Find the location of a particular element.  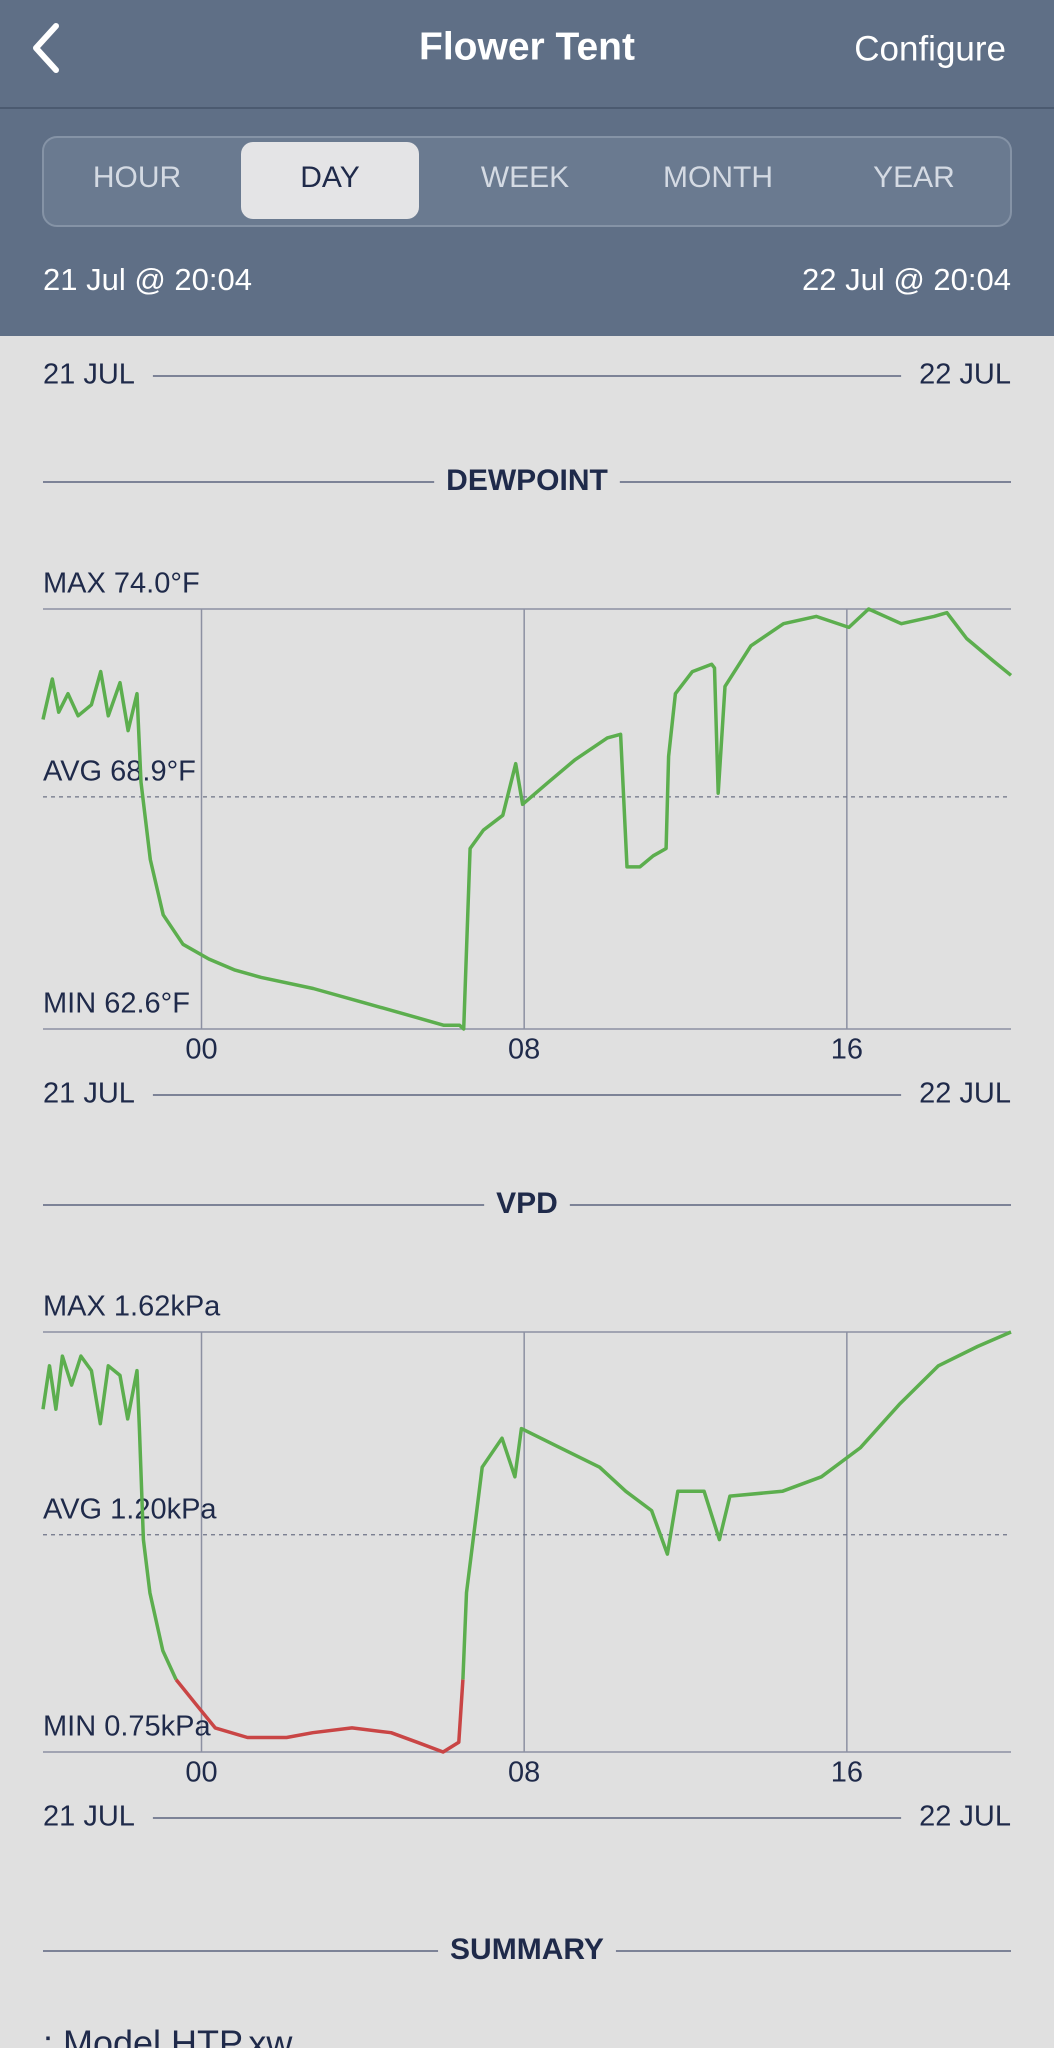

section-heading: VPD is located at coordinates (527, 1203).